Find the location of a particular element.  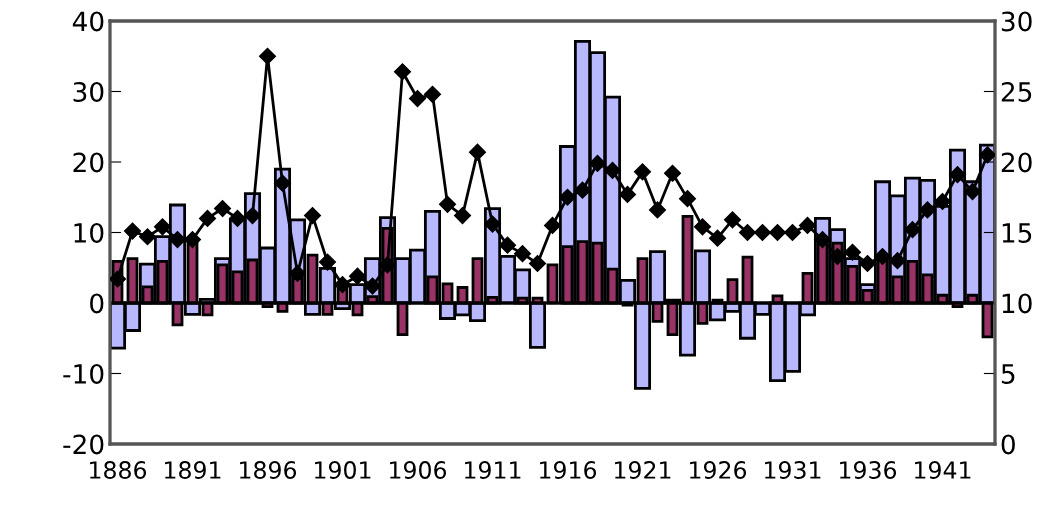

x-tick-label: 1931 is located at coordinates (793, 470).